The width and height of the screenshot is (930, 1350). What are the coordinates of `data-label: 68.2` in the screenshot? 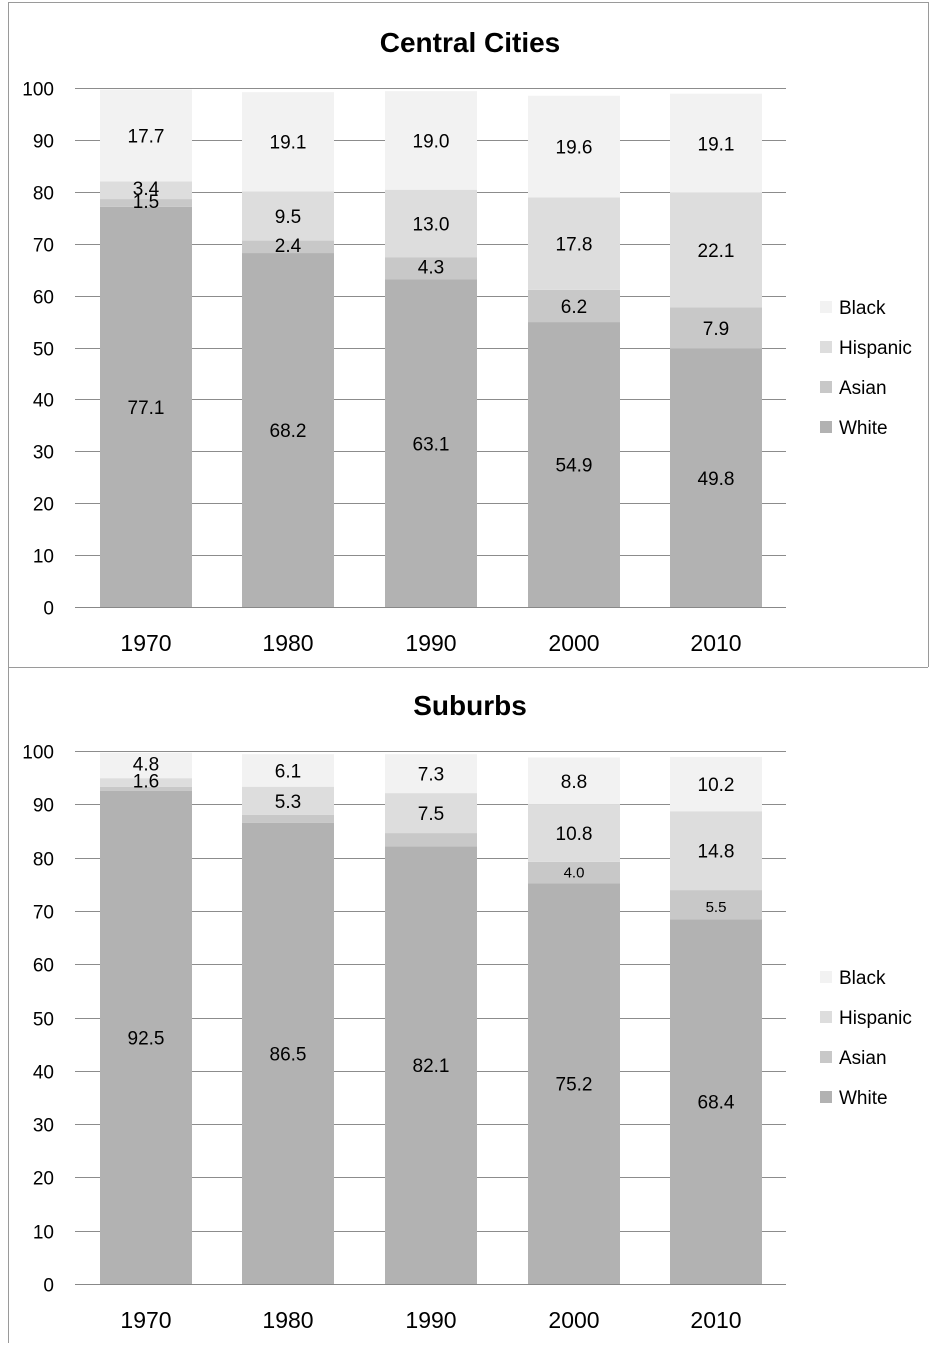 It's located at (288, 431).